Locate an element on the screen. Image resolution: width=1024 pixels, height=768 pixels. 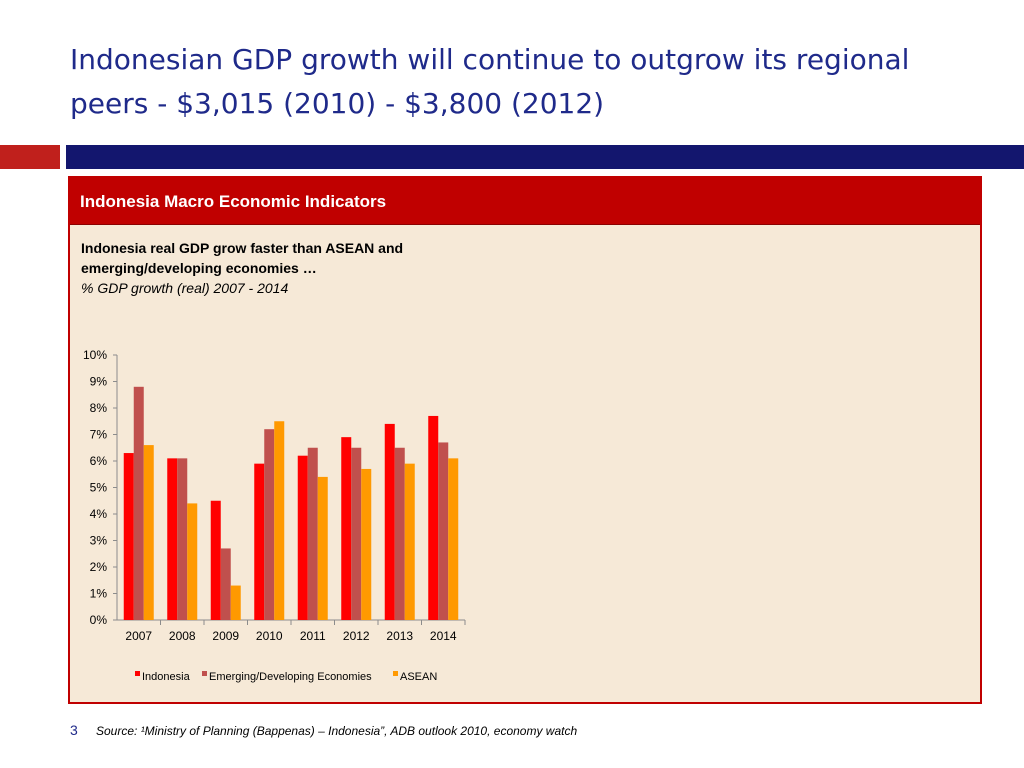
x-tick-label: 2008 is located at coordinates (182, 636).